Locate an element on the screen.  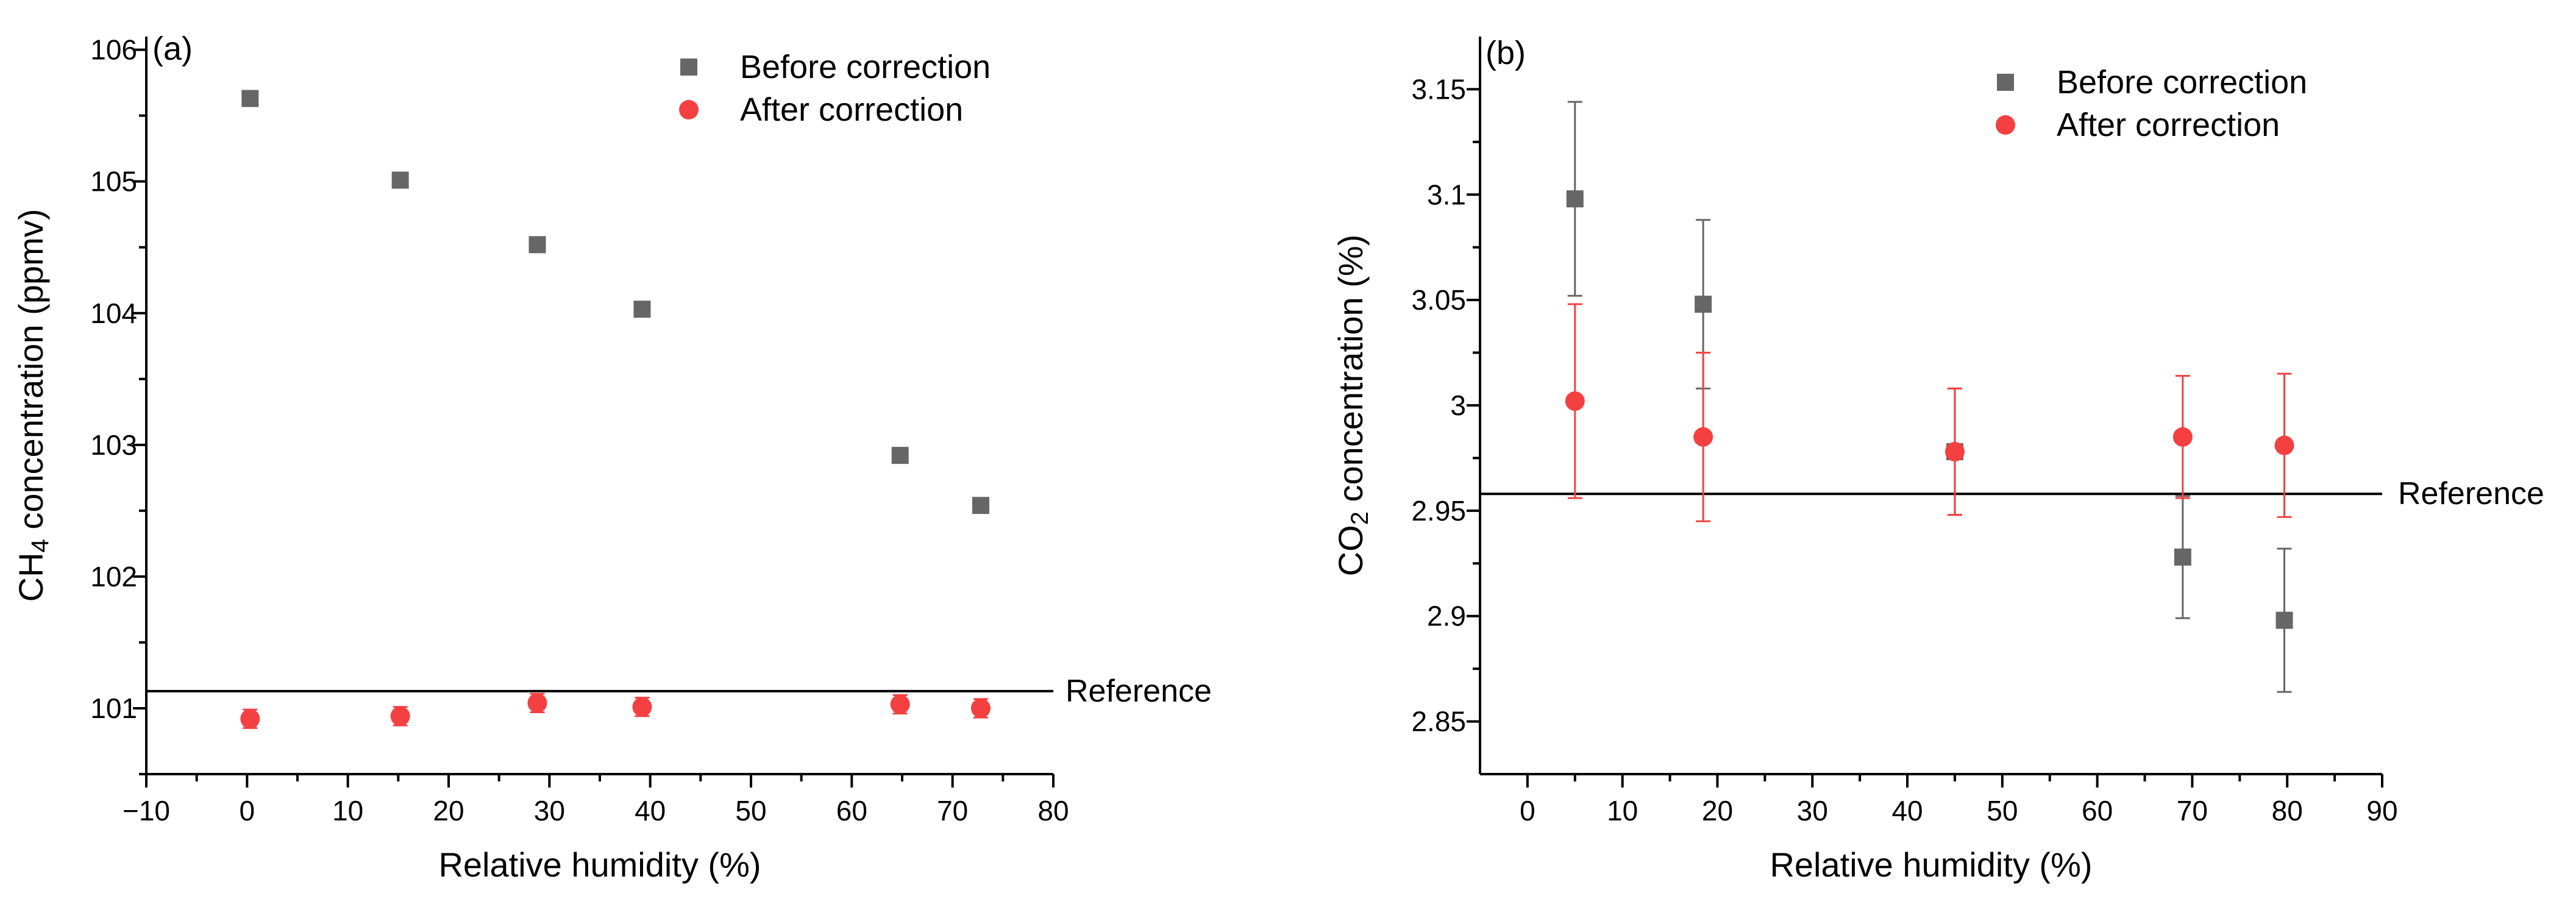
y-axis-title: CO2 concentration (%) is located at coordinates (1352, 406).